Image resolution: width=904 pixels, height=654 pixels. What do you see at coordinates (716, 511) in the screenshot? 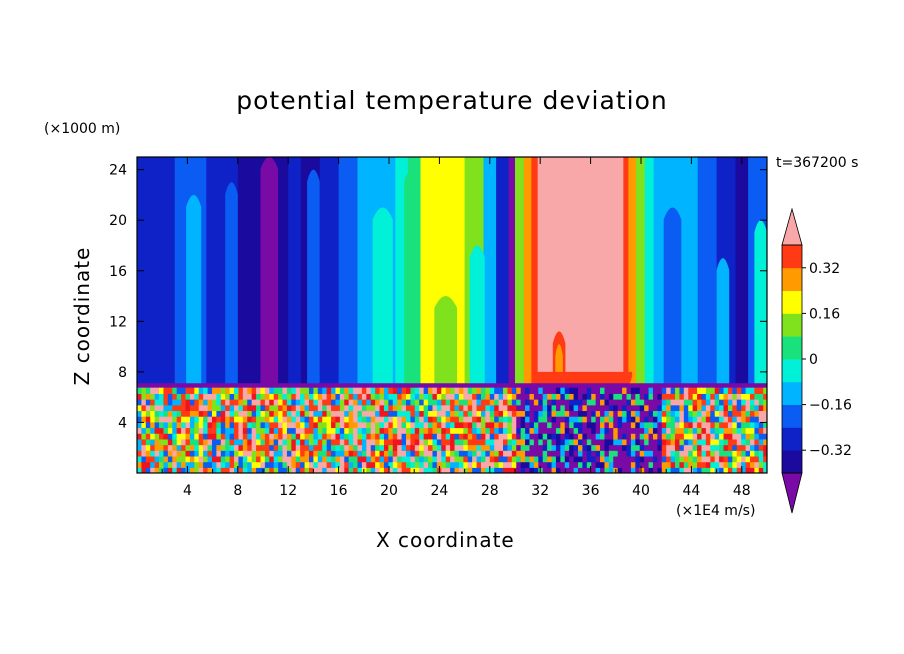
I see `x-axis-unit: (×1E4 m/s)` at bounding box center [716, 511].